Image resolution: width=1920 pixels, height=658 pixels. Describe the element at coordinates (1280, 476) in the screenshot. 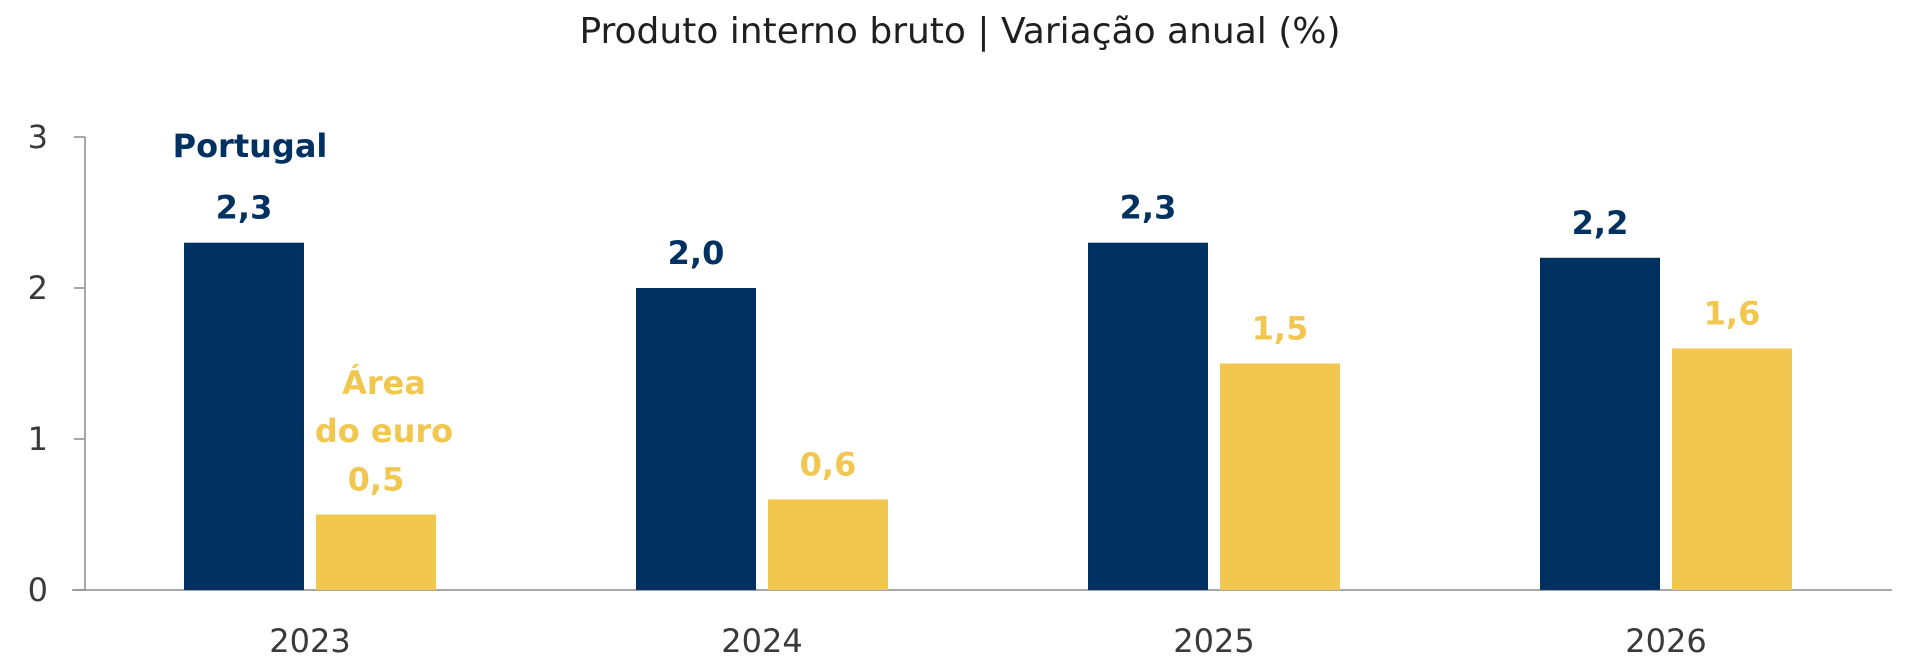

I see `bar-area-euro-2025` at that location.